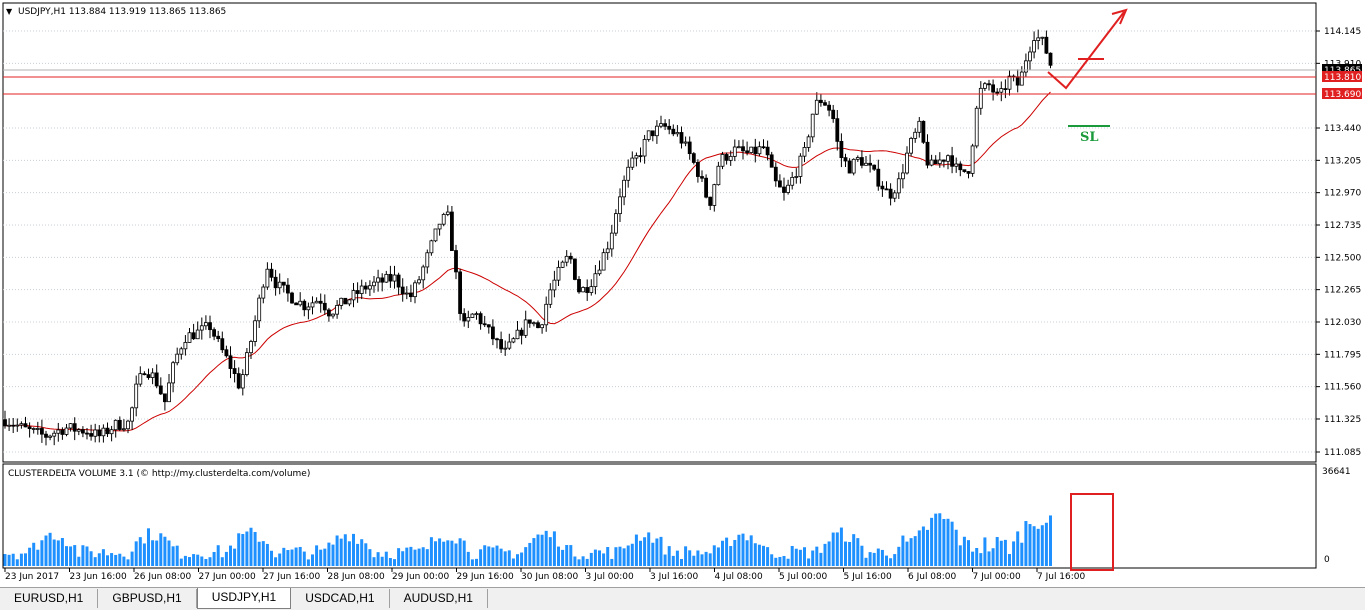  I want to click on price-tick-label: 111.795, so click(1342, 355).